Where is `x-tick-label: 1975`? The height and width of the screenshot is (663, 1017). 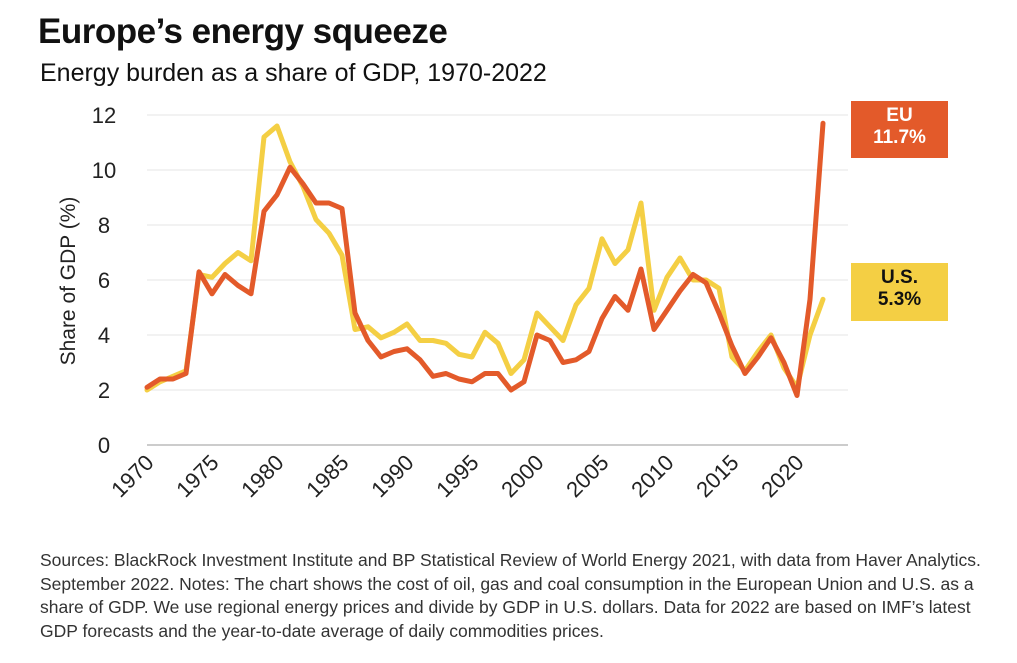 x-tick-label: 1975 is located at coordinates (197, 476).